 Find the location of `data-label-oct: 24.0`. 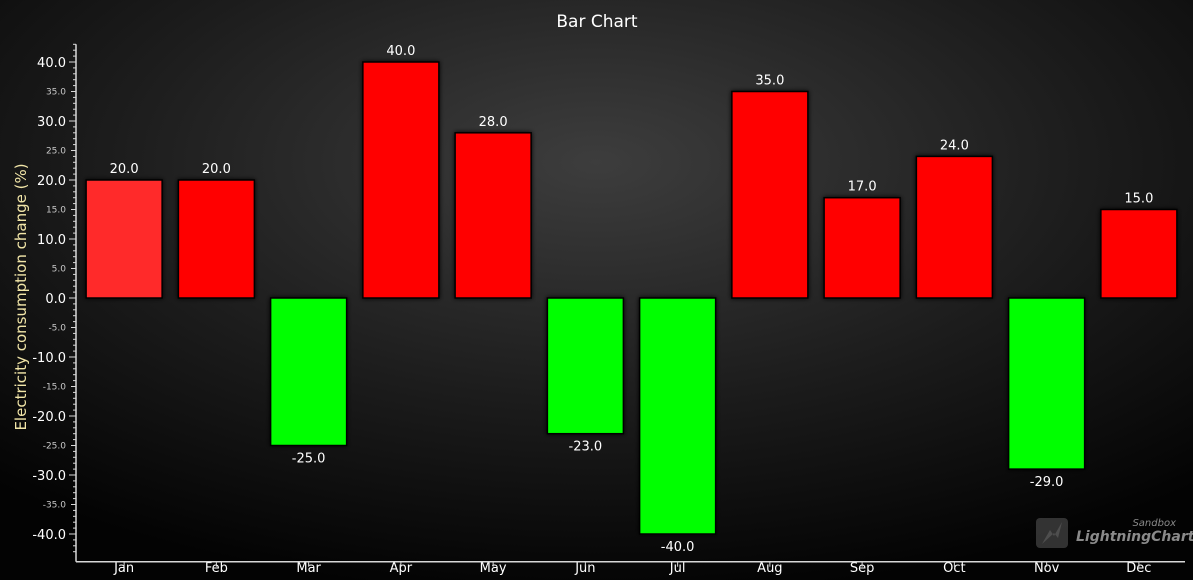

data-label-oct: 24.0 is located at coordinates (954, 145).